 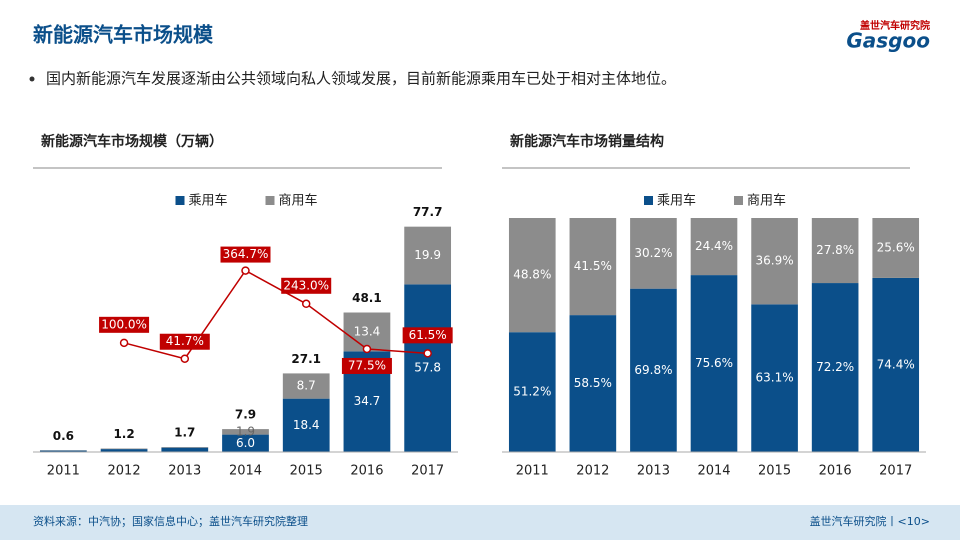 I want to click on segment-label: 48.8%, so click(x=532, y=275).